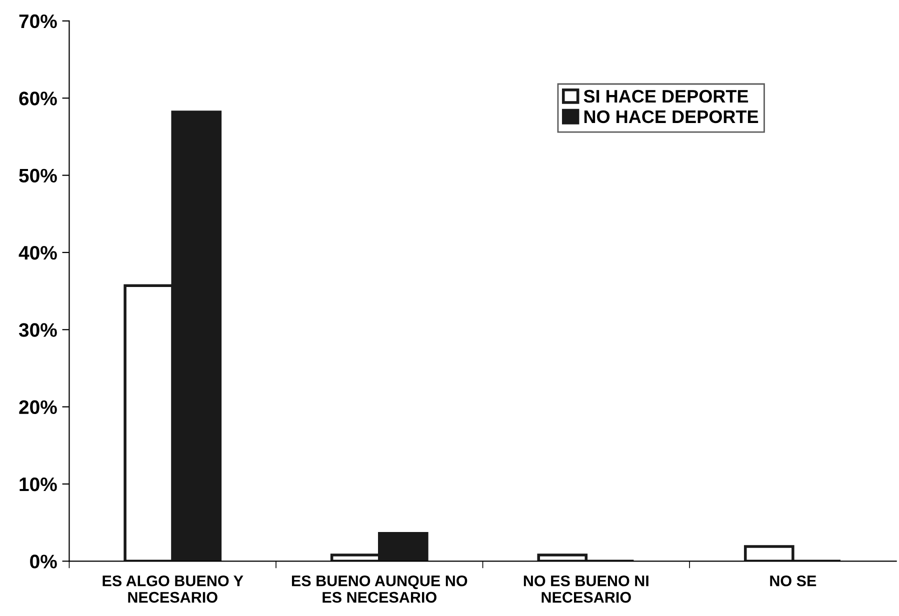 The width and height of the screenshot is (899, 616). I want to click on x-tick-label: ES BUENO AUNQUE NO ES NECESARIO, so click(380, 589).